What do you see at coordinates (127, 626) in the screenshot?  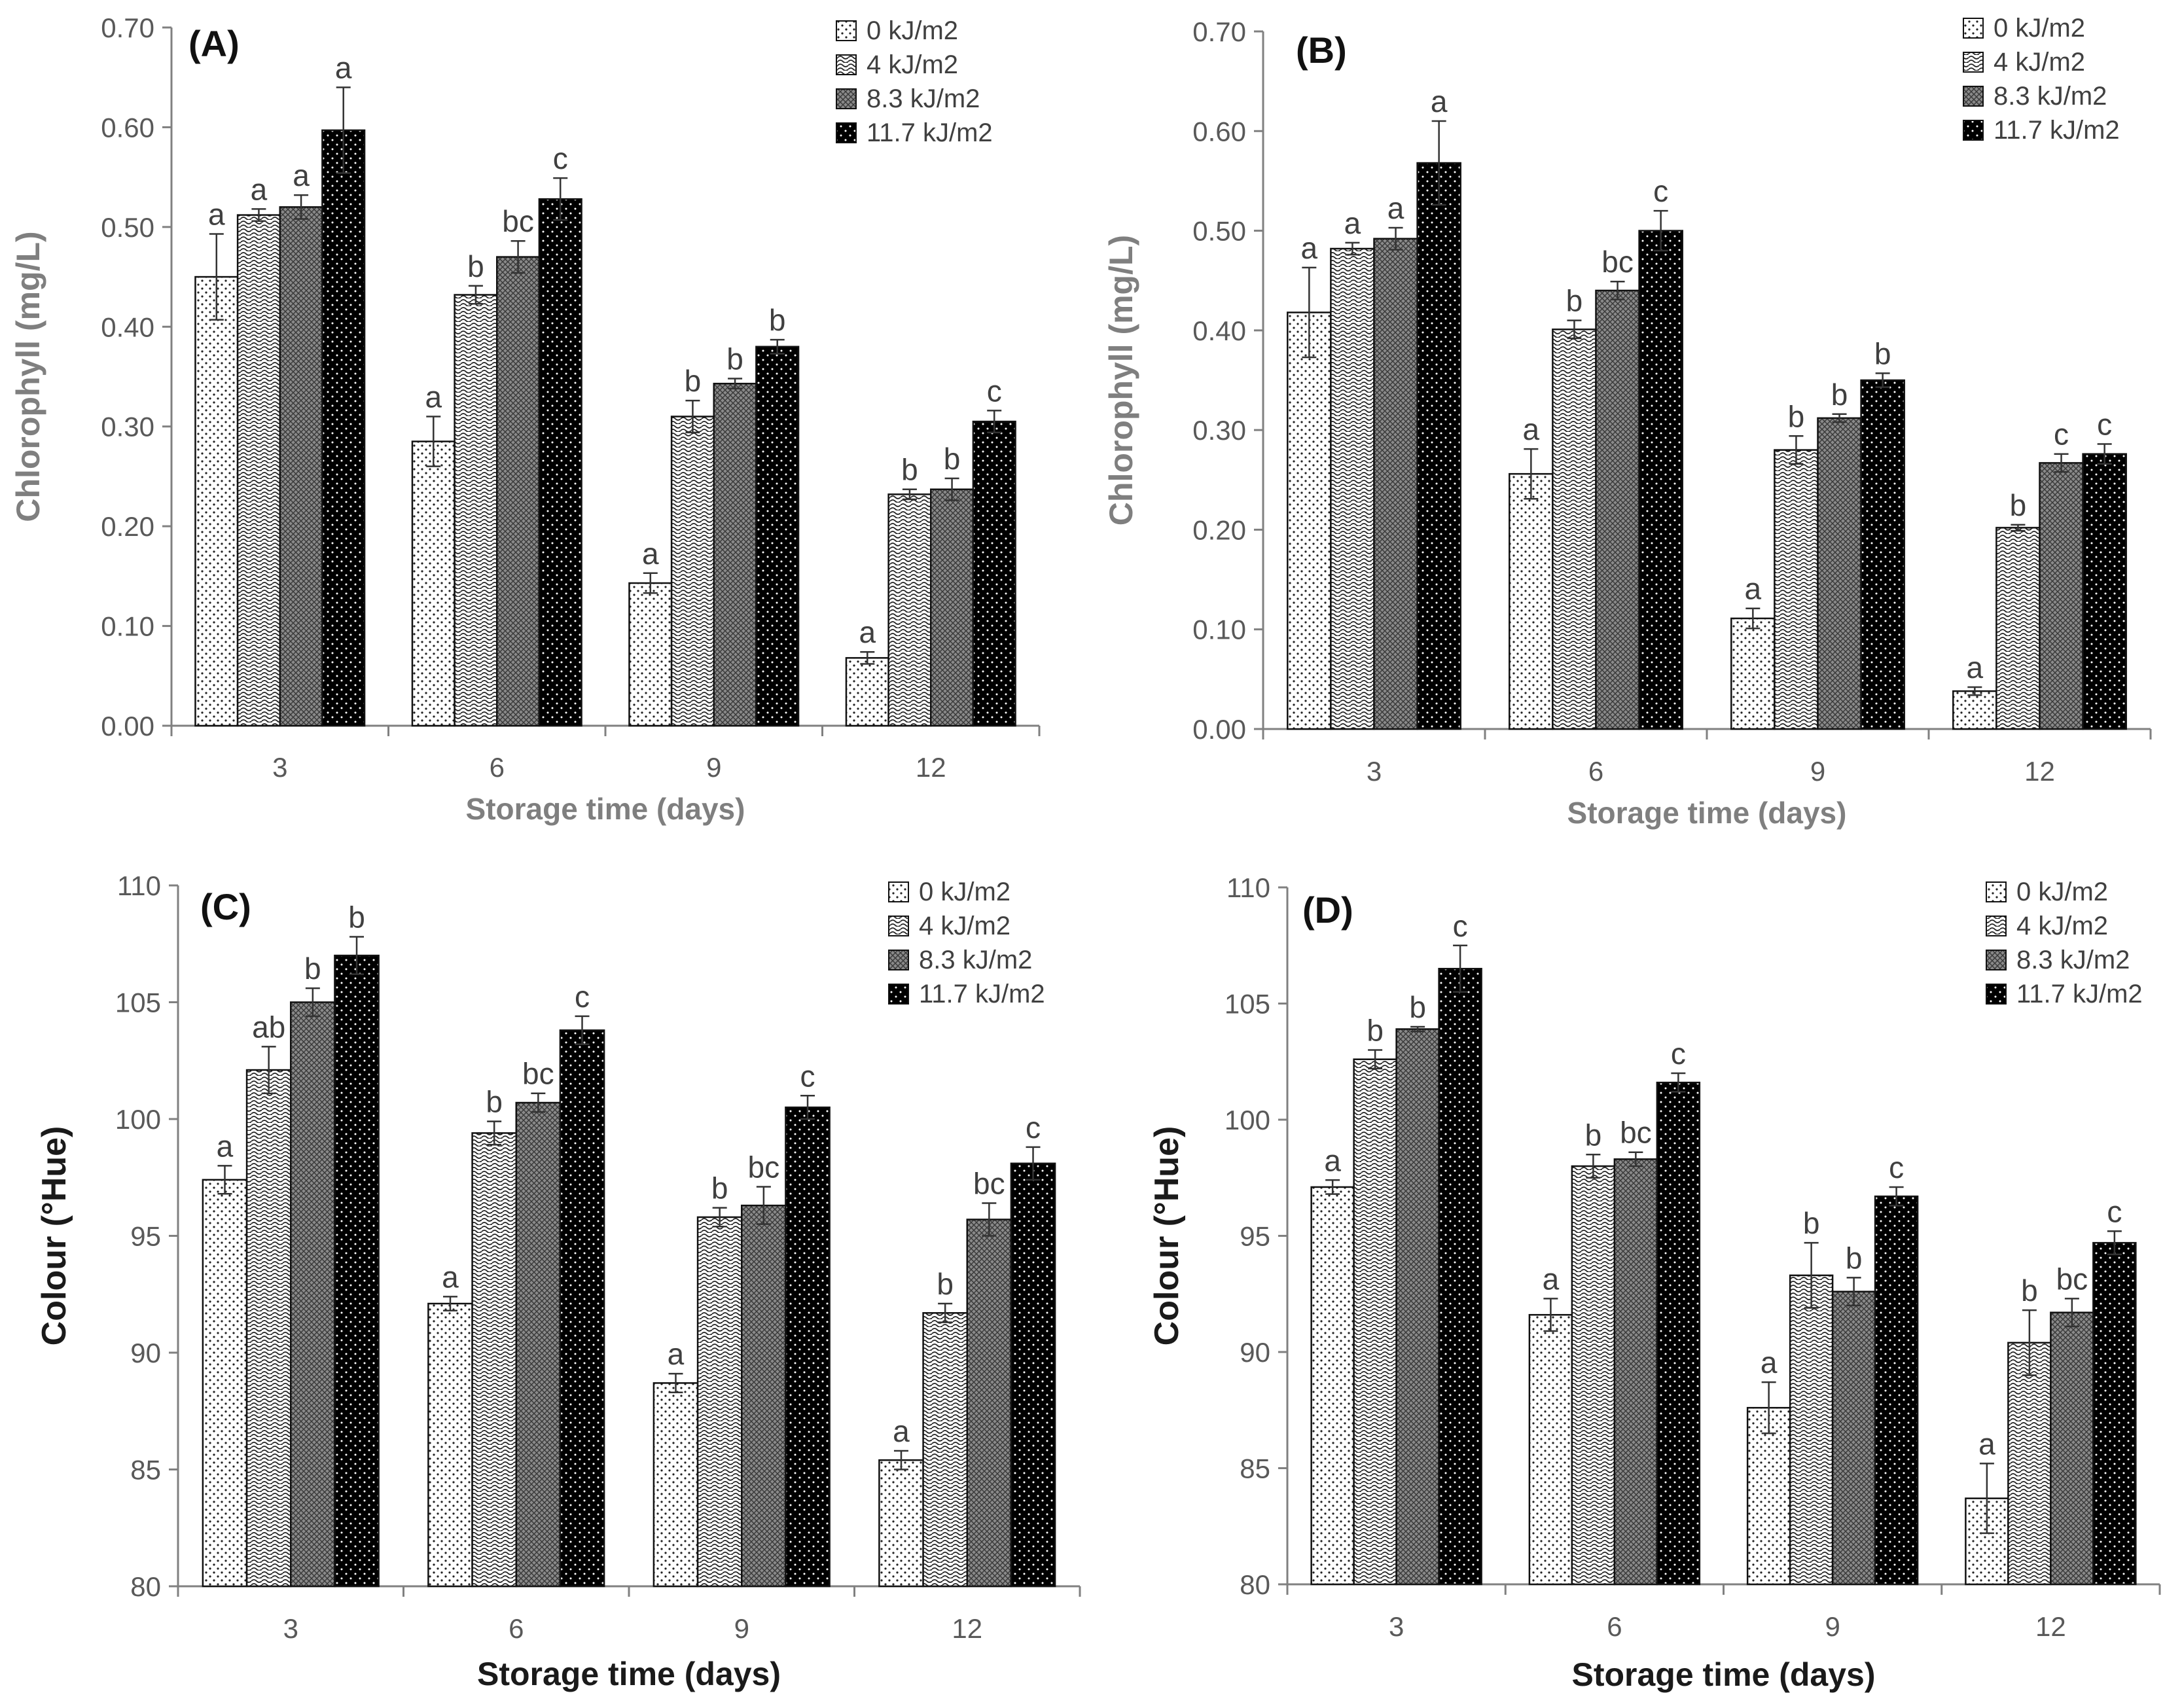 I see `y-tick-label: 0.10` at bounding box center [127, 626].